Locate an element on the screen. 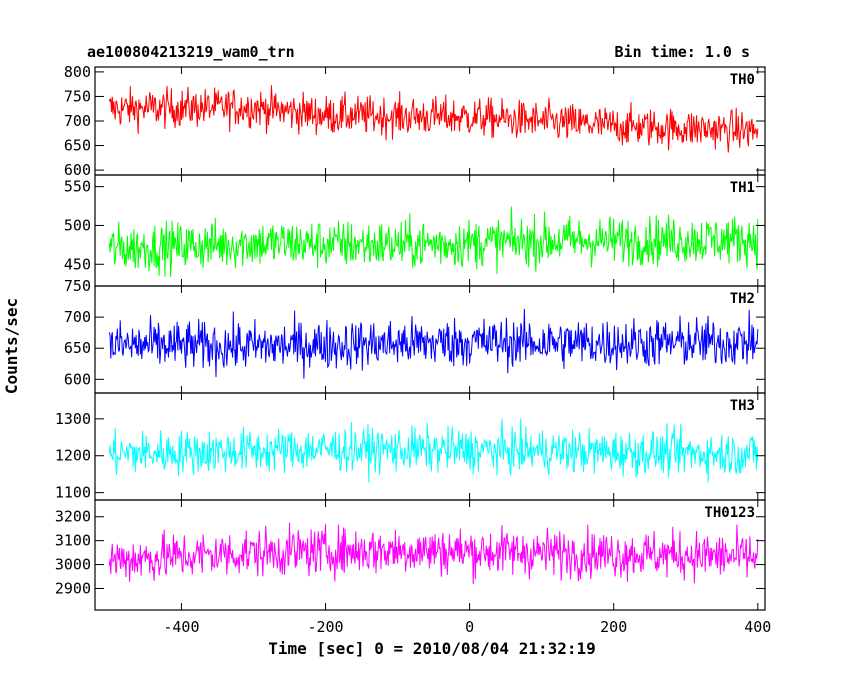 Image resolution: width=850 pixels, height=680 pixels. x-tick-label: 0 is located at coordinates (469, 627).